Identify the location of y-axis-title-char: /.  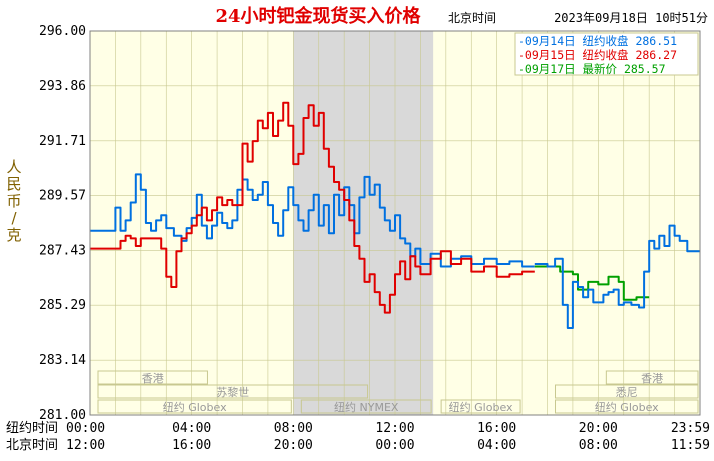
(14, 218).